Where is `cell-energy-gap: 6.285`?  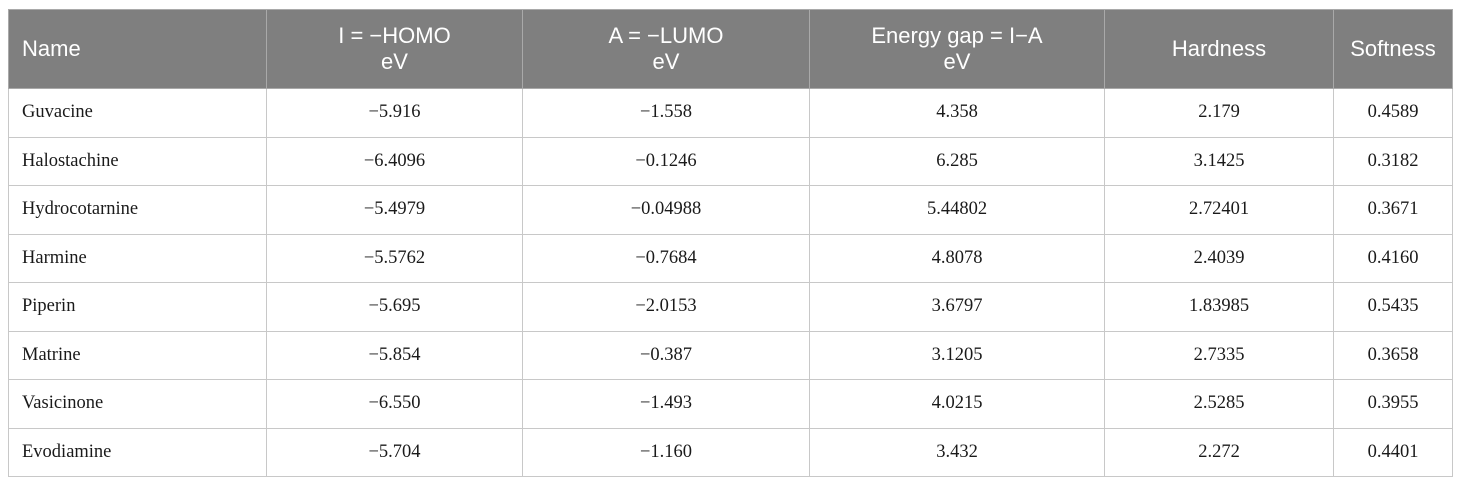 cell-energy-gap: 6.285 is located at coordinates (957, 161).